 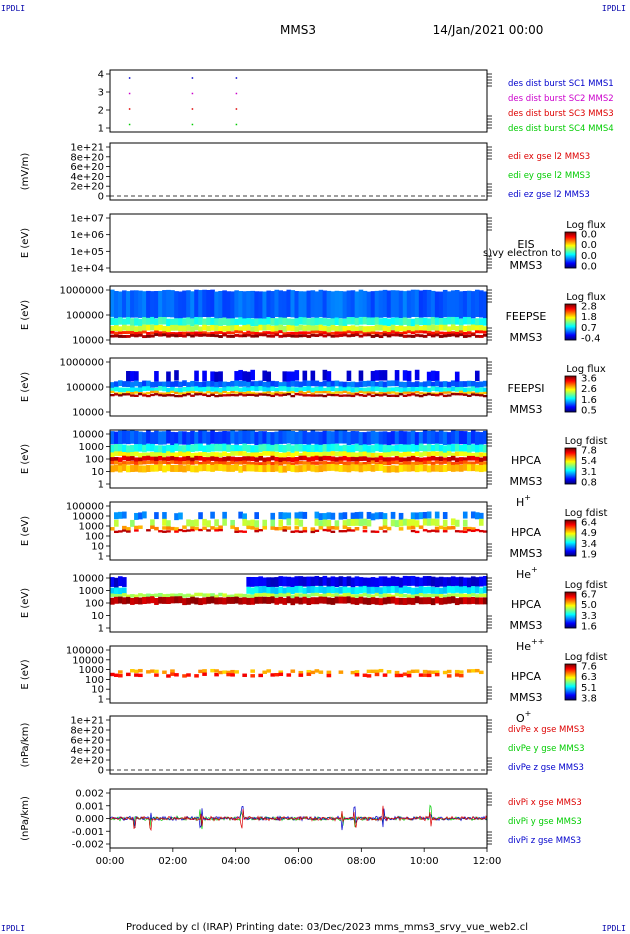 I want to click on x-tick-label: 08:00, so click(x=361, y=861).